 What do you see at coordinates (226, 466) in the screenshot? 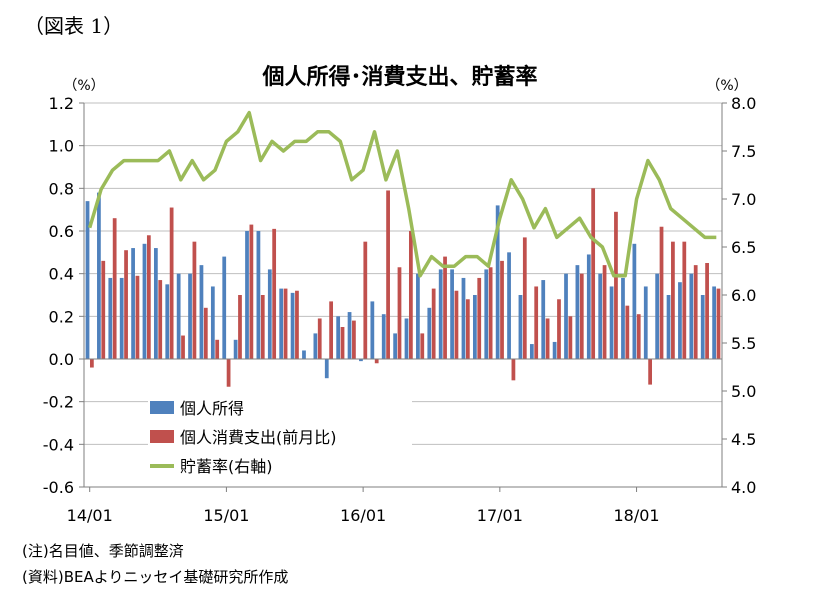
I see `legend-label: 貯蓄率(右軸)` at bounding box center [226, 466].